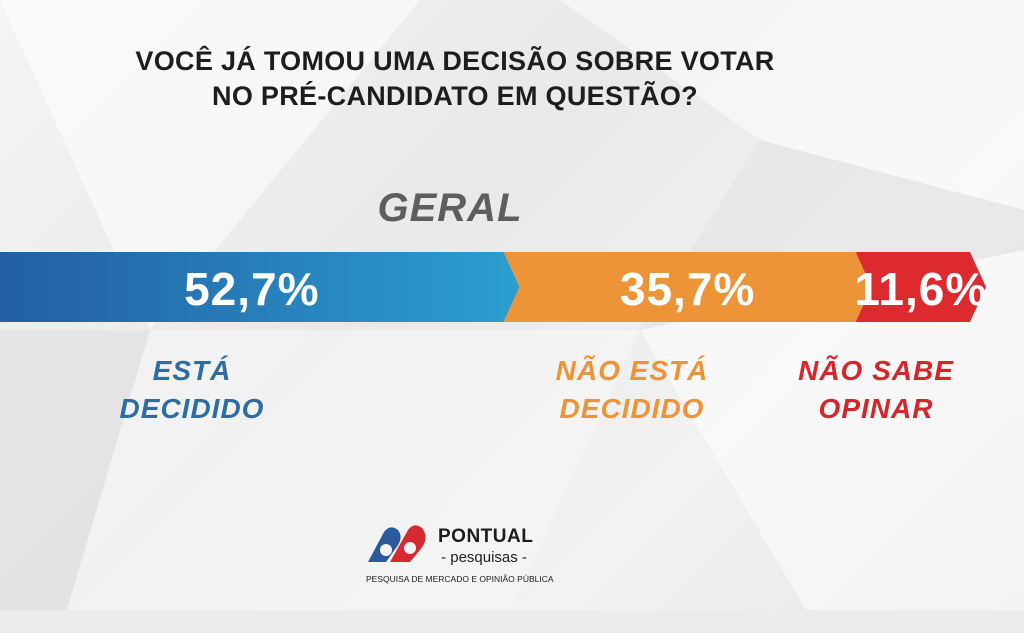 Image resolution: width=1024 pixels, height=633 pixels. I want to click on value-label-decidido: 52,7%, so click(252, 289).